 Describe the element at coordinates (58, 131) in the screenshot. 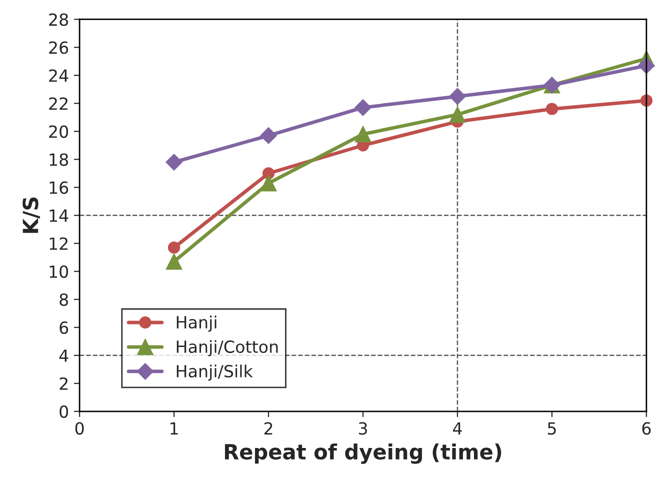

I see `y-tick-label: 20` at that location.